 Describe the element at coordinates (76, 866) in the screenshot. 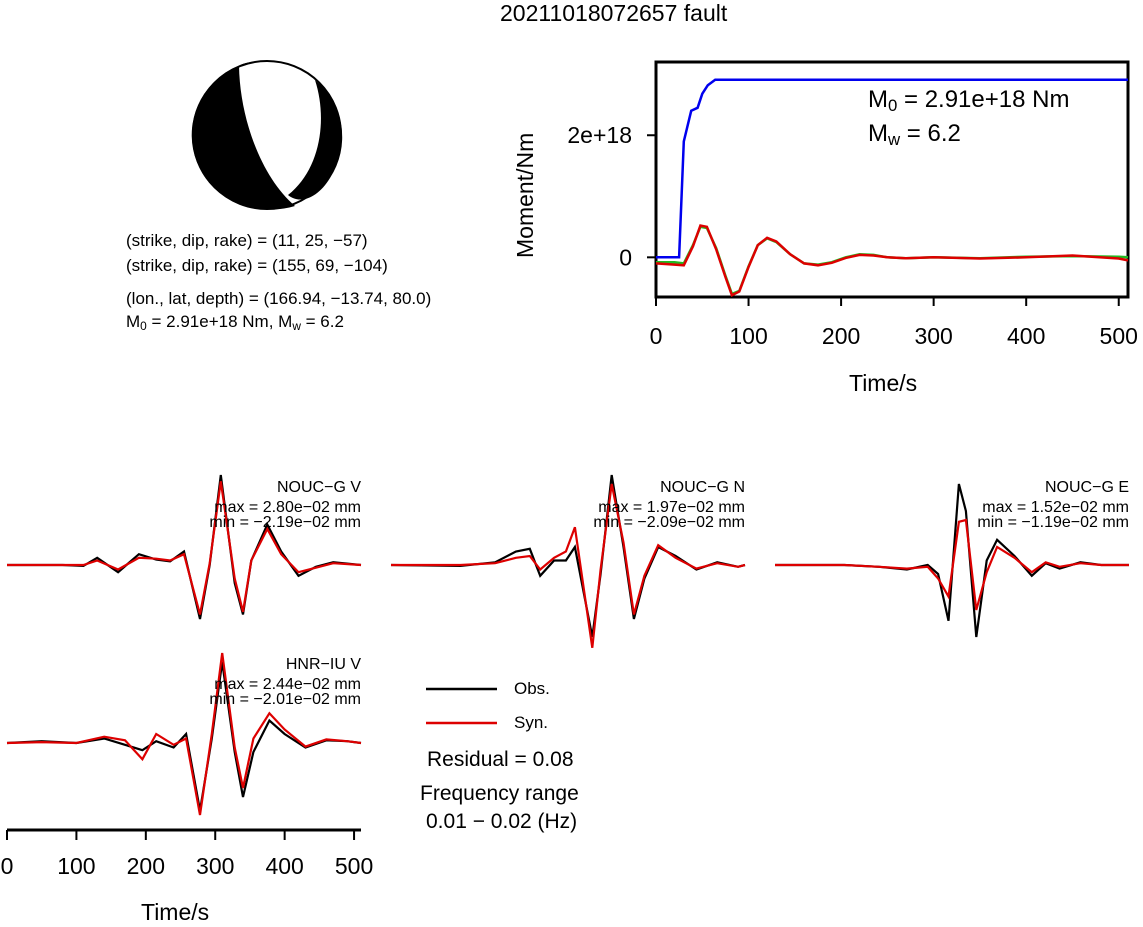

I see `waveform-x-tick-label: 100` at that location.